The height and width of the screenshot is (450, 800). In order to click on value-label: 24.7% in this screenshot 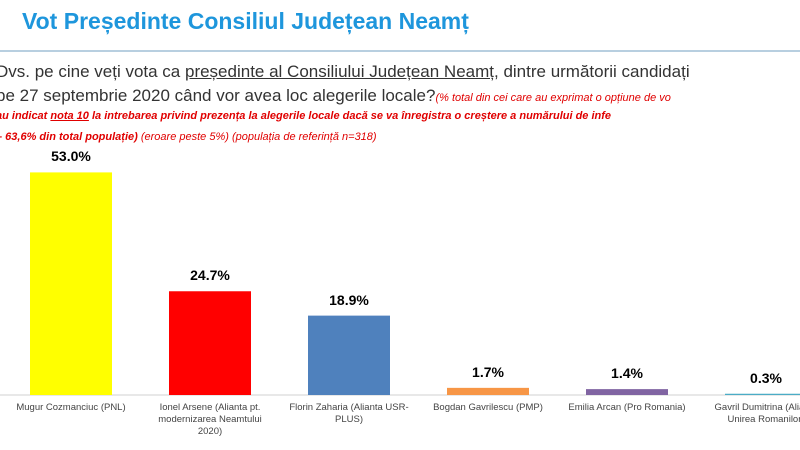, I will do `click(210, 275)`.